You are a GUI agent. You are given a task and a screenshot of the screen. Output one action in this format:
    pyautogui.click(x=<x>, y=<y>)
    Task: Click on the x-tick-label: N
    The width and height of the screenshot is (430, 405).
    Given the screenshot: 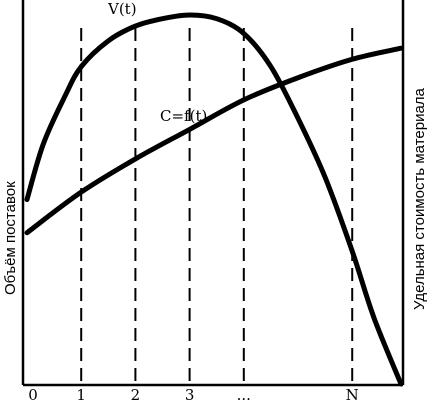 What is the action you would take?
    pyautogui.click(x=352, y=395)
    